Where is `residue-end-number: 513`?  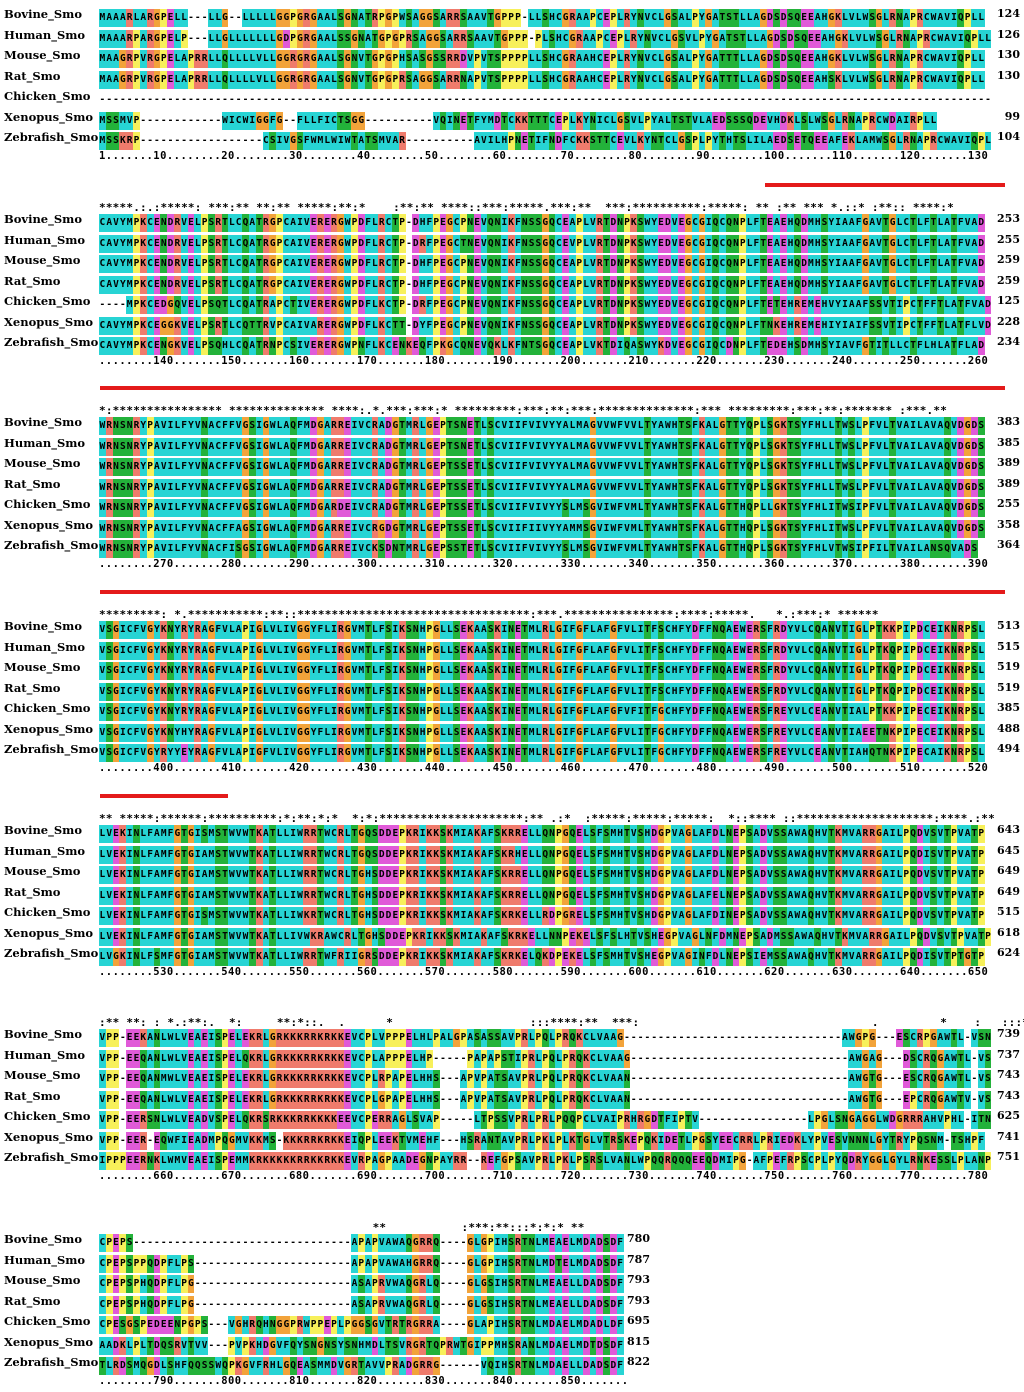
residue-end-number: 513 is located at coordinates (1008, 625).